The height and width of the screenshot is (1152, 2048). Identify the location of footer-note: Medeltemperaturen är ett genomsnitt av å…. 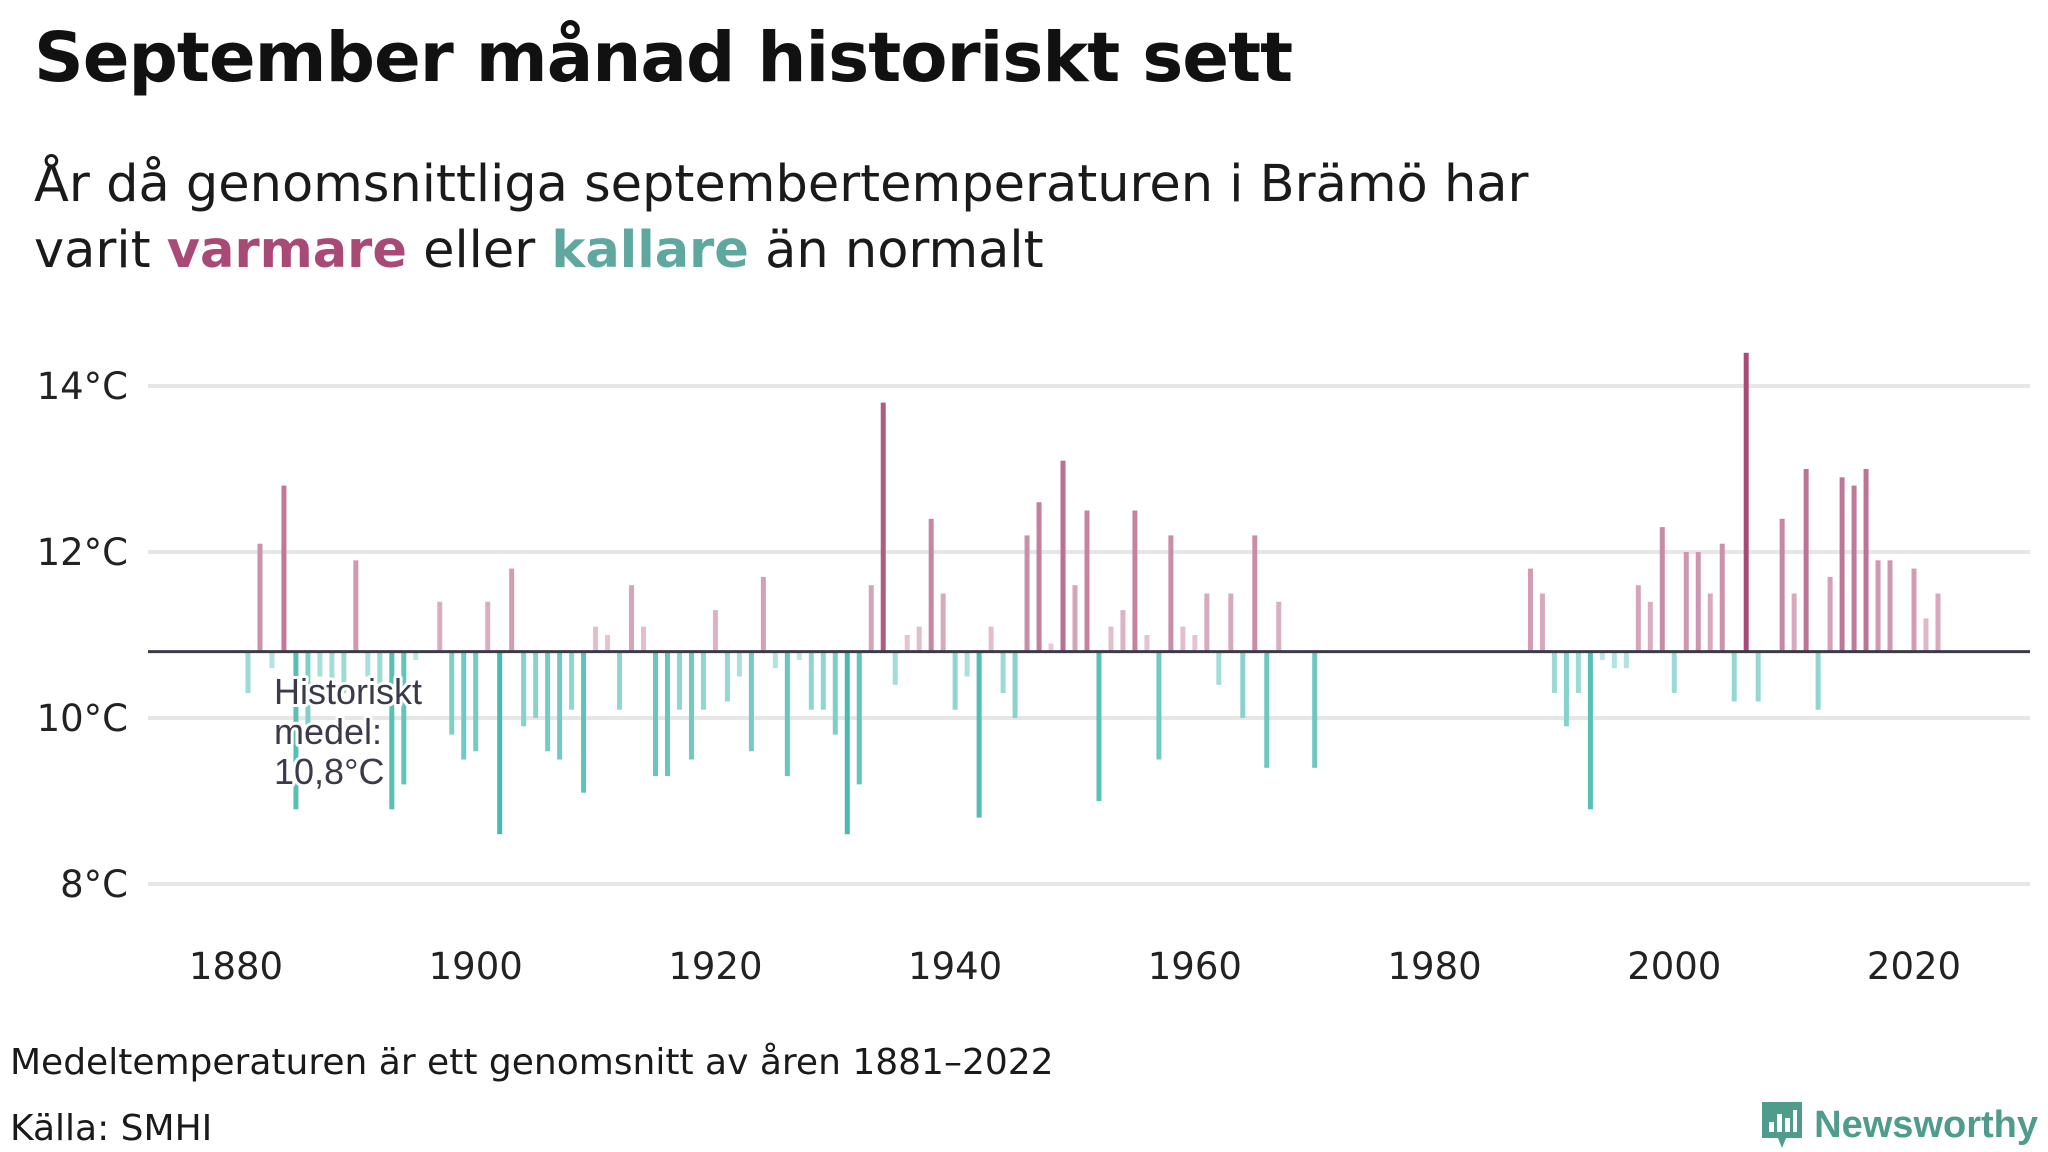
(532, 1062).